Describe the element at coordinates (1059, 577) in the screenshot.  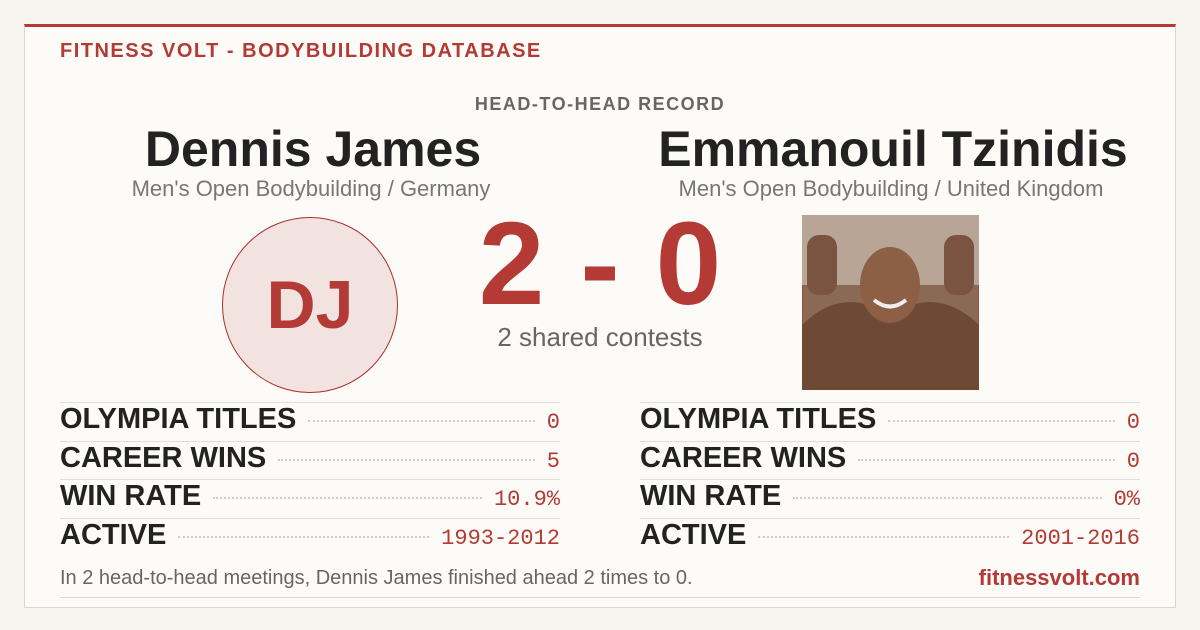
I see `site-link: fitnessvolt.com` at that location.